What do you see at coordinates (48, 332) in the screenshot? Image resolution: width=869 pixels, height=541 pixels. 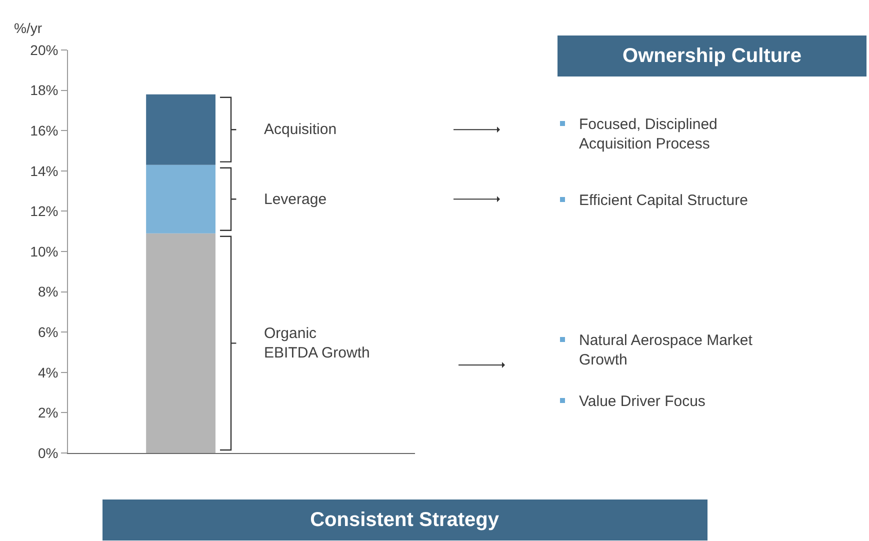 I see `y-tick-label: 6%` at bounding box center [48, 332].